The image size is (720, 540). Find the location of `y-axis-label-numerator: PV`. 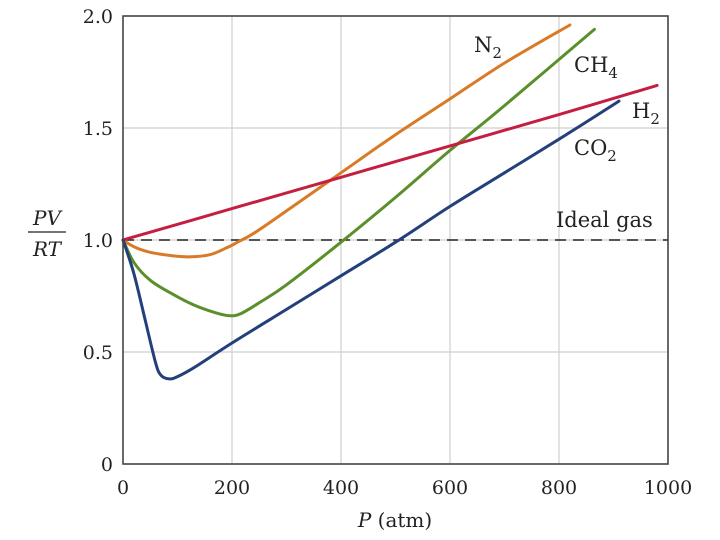

y-axis-label-numerator: PV is located at coordinates (47, 218).